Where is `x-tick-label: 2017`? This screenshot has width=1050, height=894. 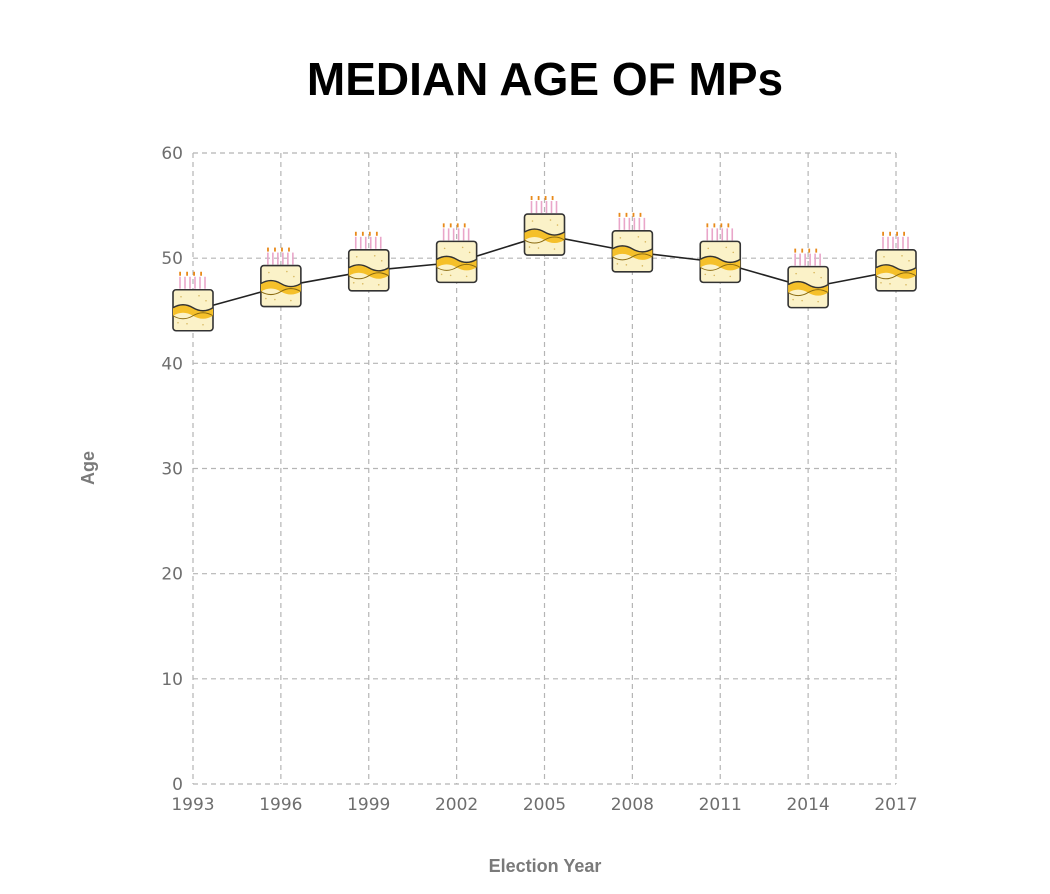 x-tick-label: 2017 is located at coordinates (895, 805).